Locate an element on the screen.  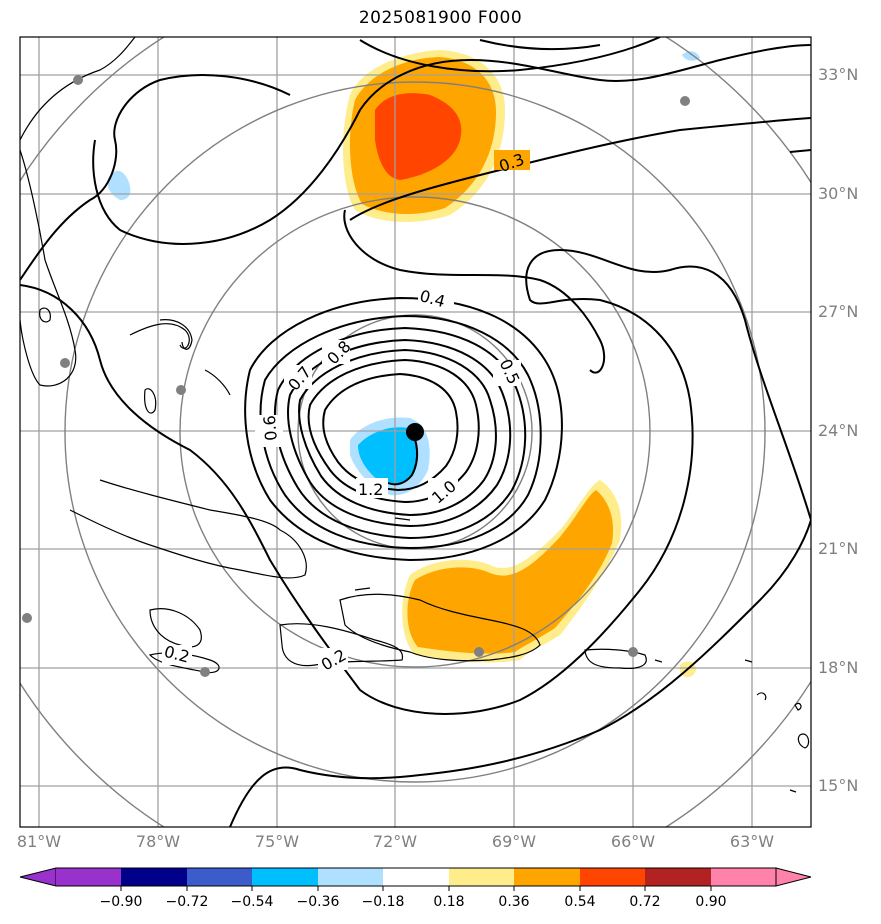
lon-label: 69°W is located at coordinates (514, 841).